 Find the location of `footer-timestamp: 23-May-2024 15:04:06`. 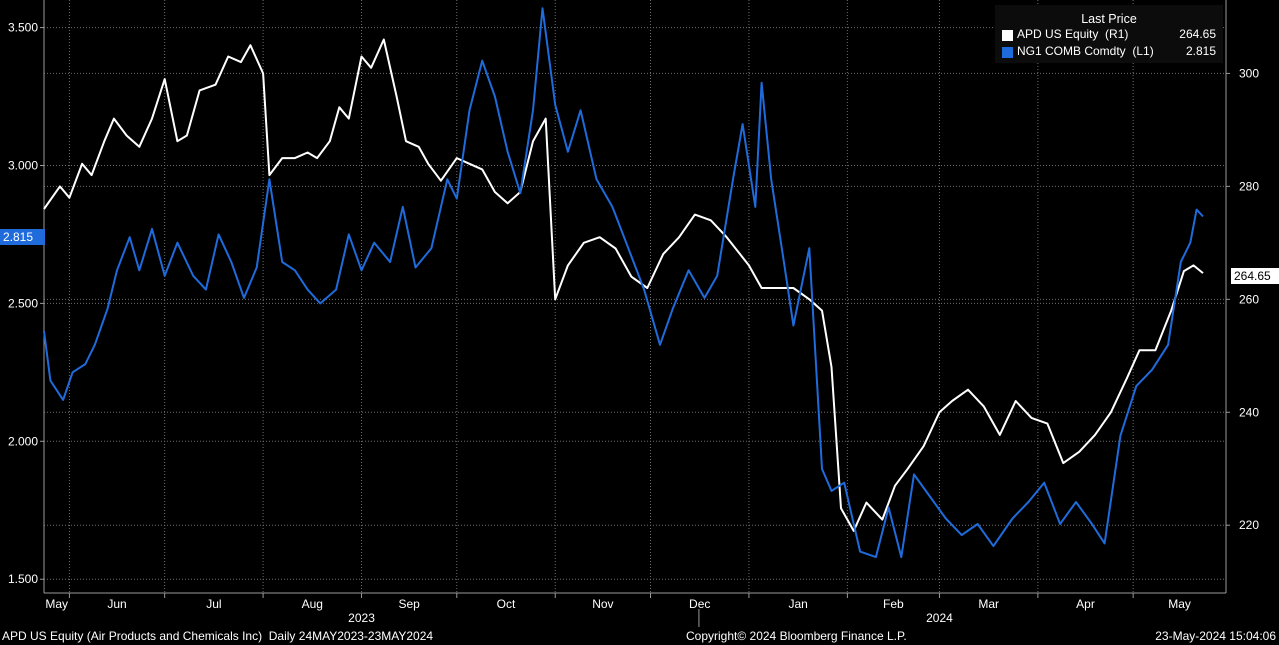

footer-timestamp: 23-May-2024 15:04:06 is located at coordinates (1215, 636).